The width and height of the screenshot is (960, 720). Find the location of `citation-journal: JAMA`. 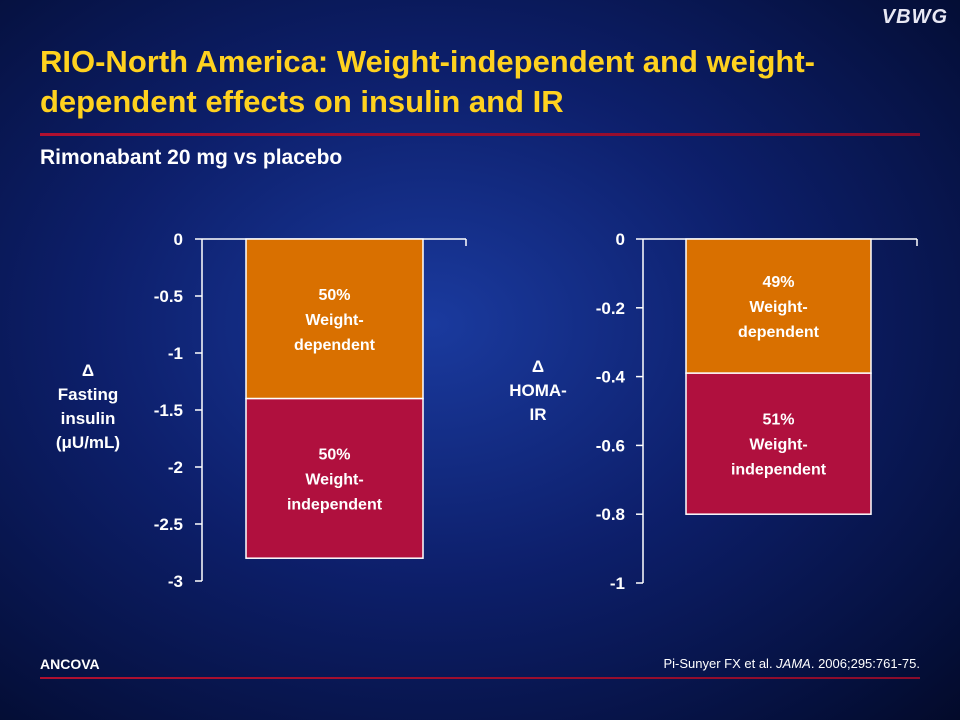

citation-journal: JAMA is located at coordinates (793, 663).